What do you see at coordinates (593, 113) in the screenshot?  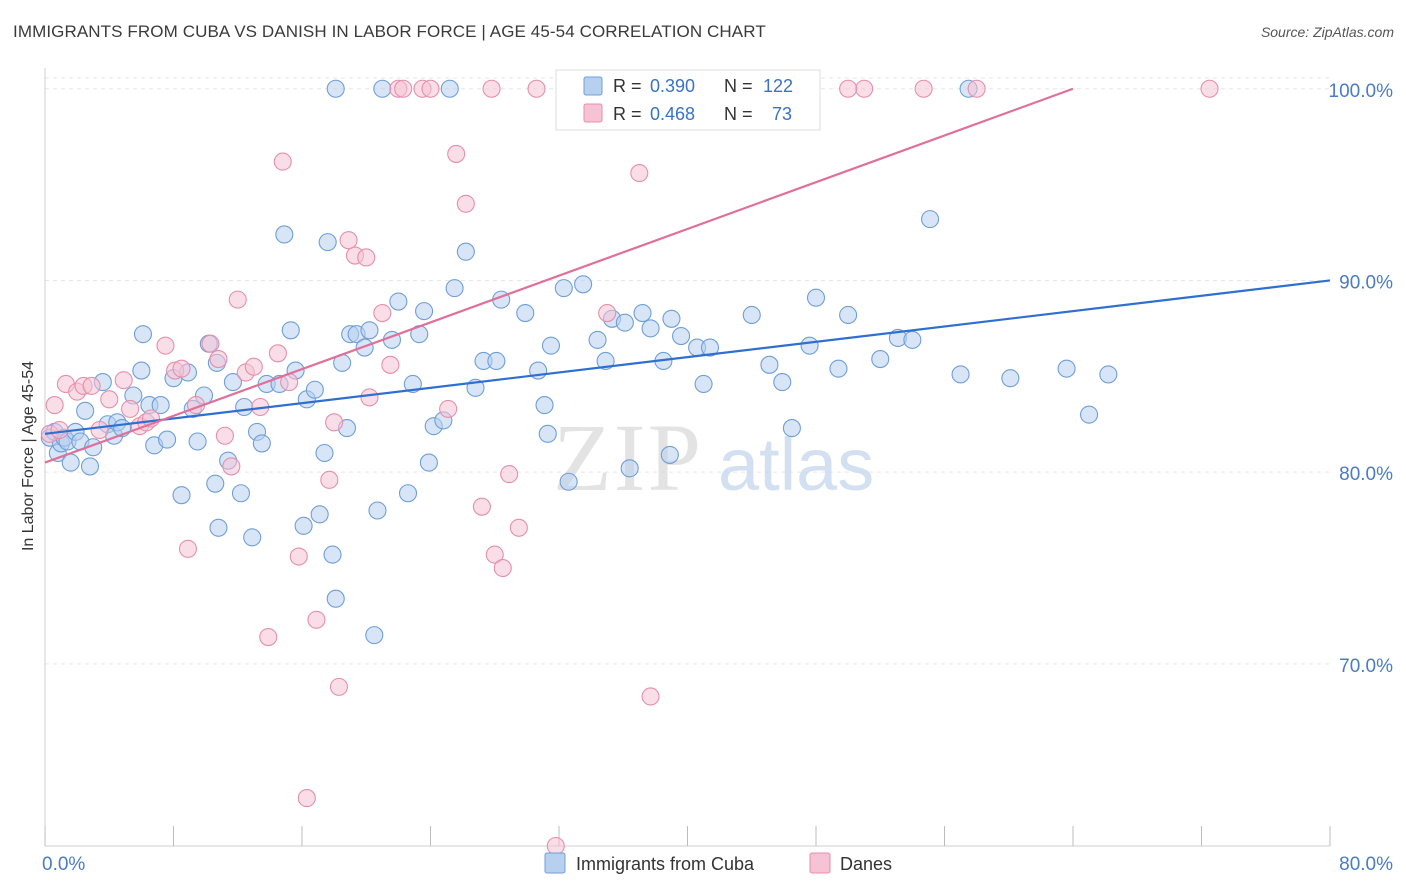 I see `legend-swatch-danes` at bounding box center [593, 113].